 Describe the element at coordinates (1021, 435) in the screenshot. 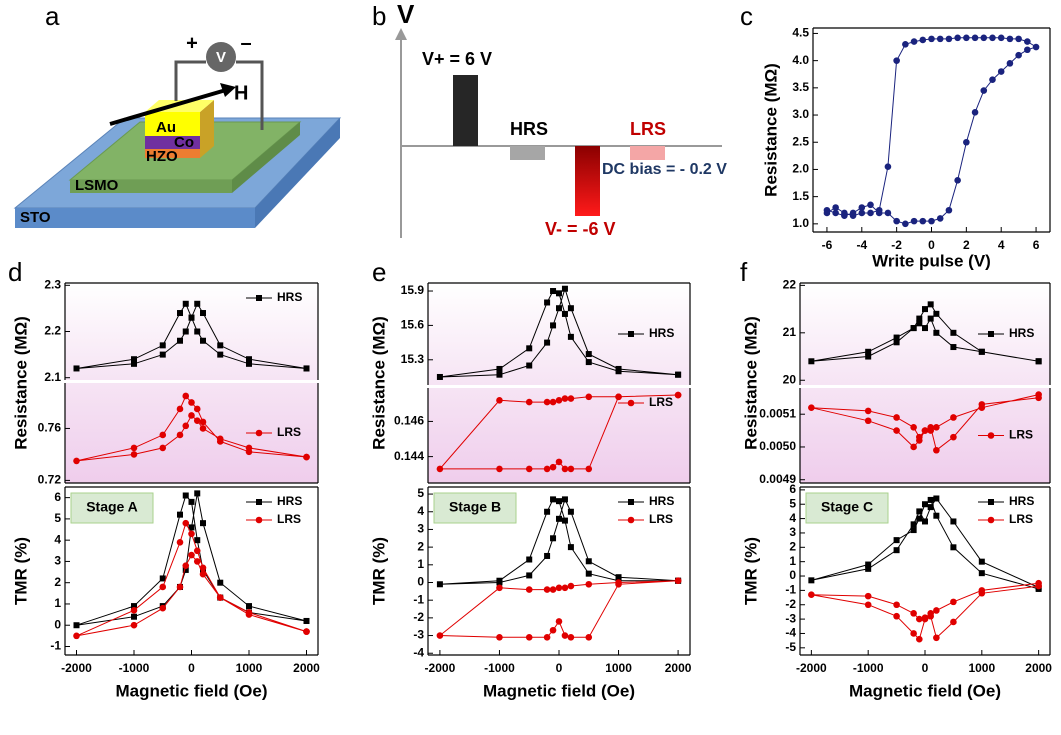

I see `legend-label: LRS` at that location.